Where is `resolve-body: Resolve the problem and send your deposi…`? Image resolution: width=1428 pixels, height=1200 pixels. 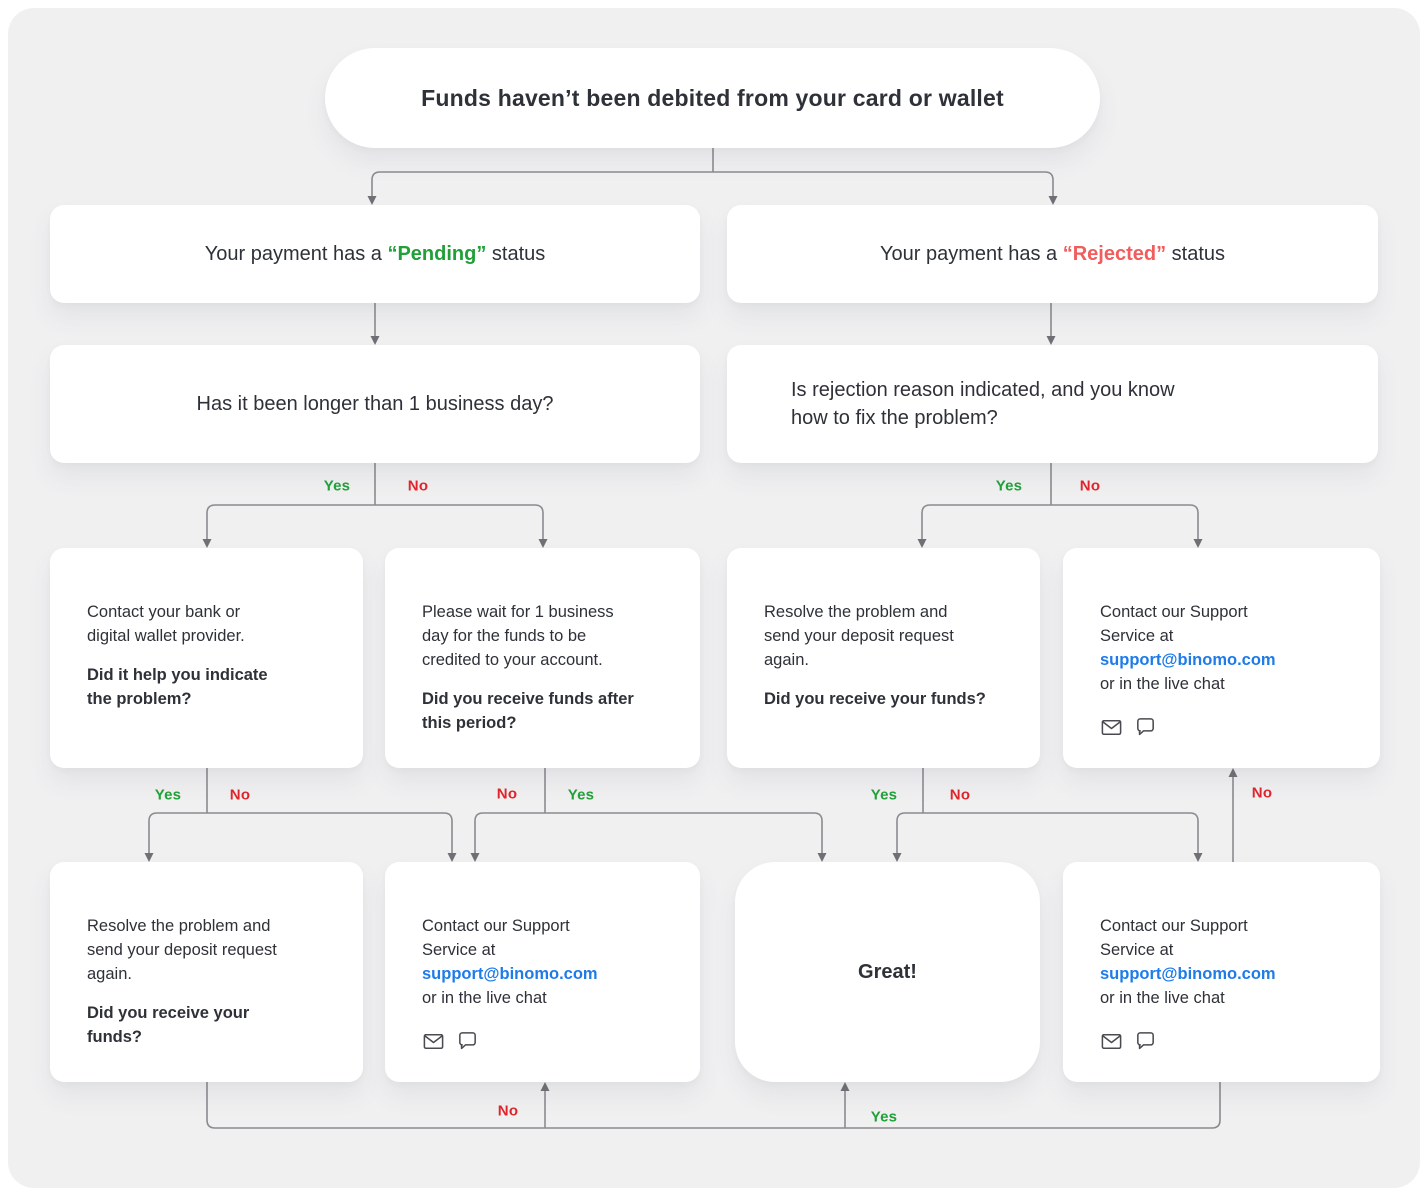 resolve-body: Resolve the problem and send your deposi… is located at coordinates (859, 636).